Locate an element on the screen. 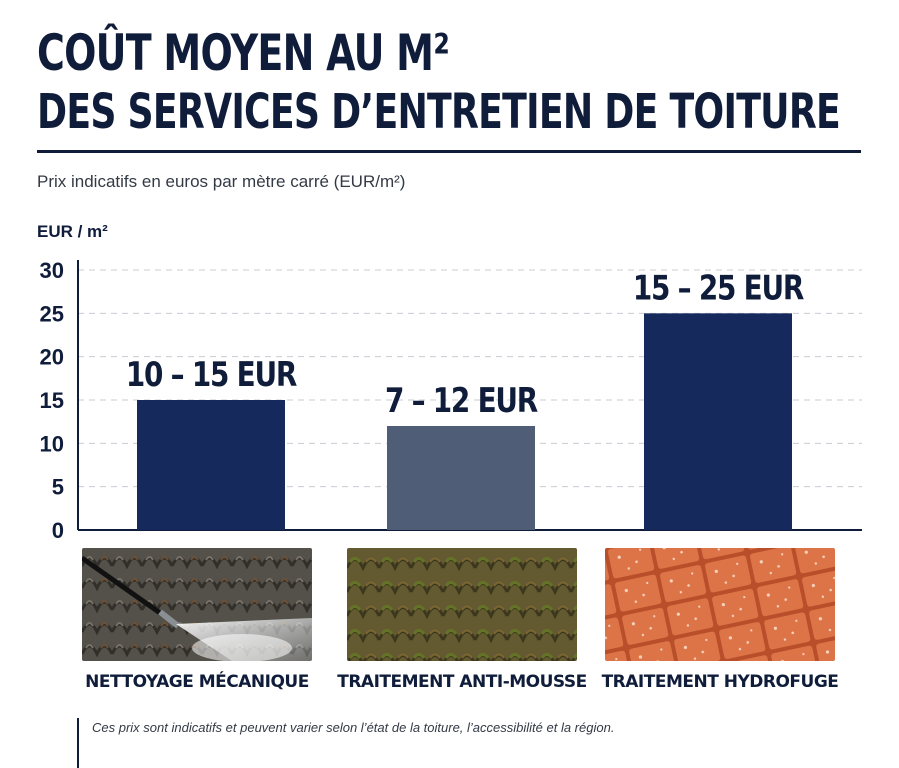  note-accent-bar is located at coordinates (78, 743).